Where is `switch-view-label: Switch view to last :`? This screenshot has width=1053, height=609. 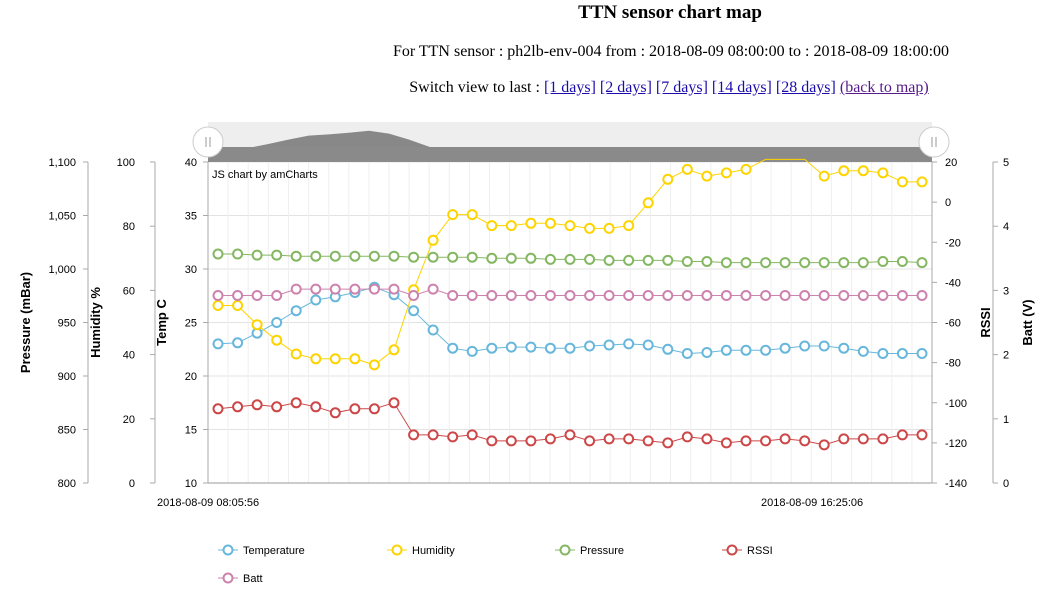
switch-view-label: Switch view to last : is located at coordinates (474, 87).